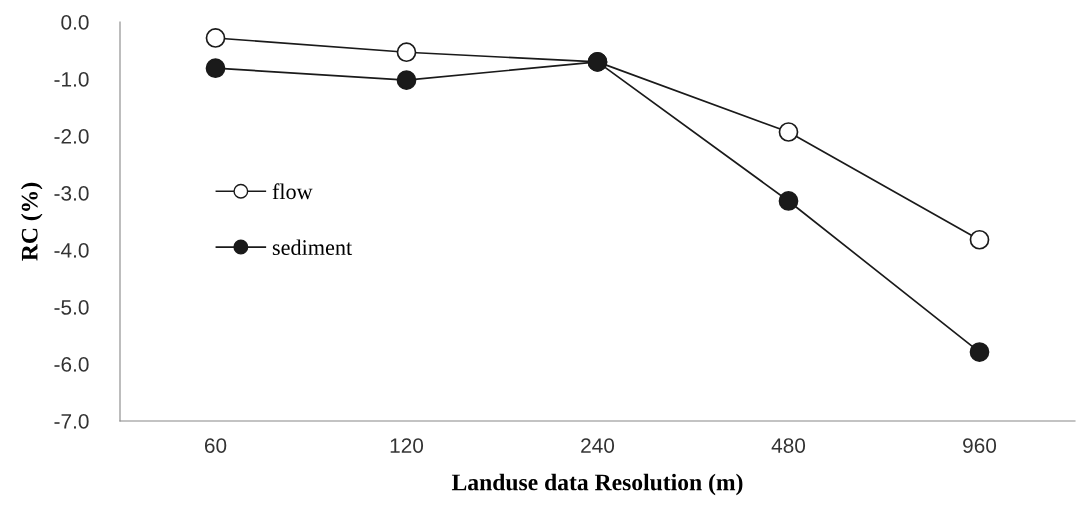 The height and width of the screenshot is (521, 1078). Describe the element at coordinates (312, 247) in the screenshot. I see `legend-label: sediment` at that location.